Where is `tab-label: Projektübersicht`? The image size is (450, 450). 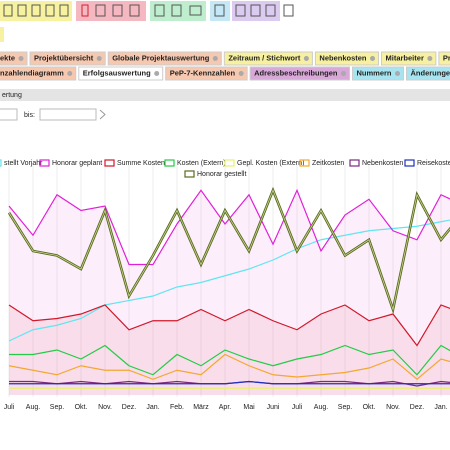
tab-label: Projektübersicht is located at coordinates (64, 57).